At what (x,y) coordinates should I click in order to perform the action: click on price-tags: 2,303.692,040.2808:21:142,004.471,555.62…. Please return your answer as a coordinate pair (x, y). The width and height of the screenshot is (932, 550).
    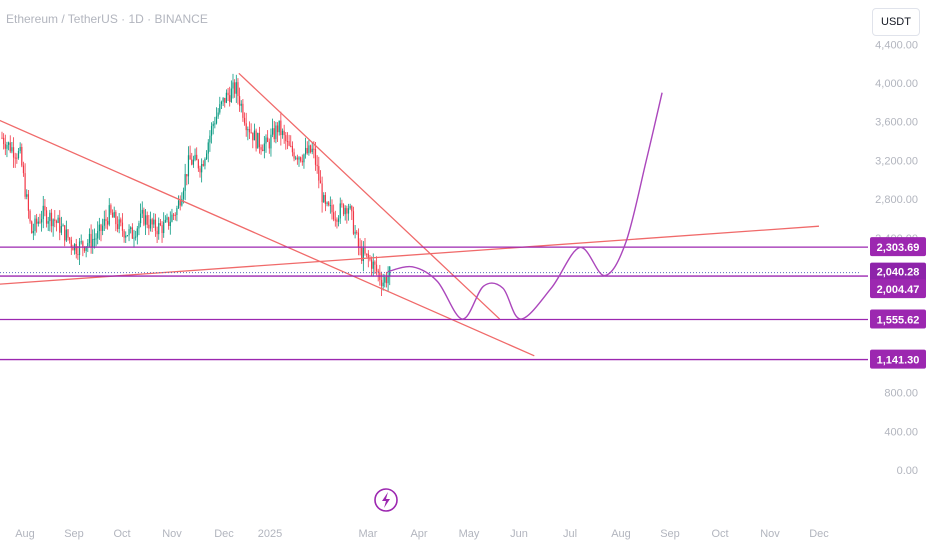
    Looking at the image, I should click on (898, 303).